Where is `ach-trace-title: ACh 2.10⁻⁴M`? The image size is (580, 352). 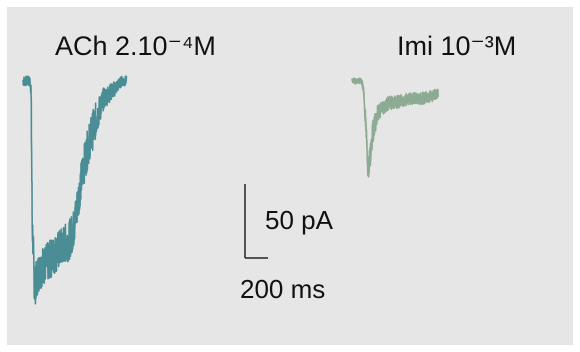
ach-trace-title: ACh 2.10⁻⁴M is located at coordinates (135, 46).